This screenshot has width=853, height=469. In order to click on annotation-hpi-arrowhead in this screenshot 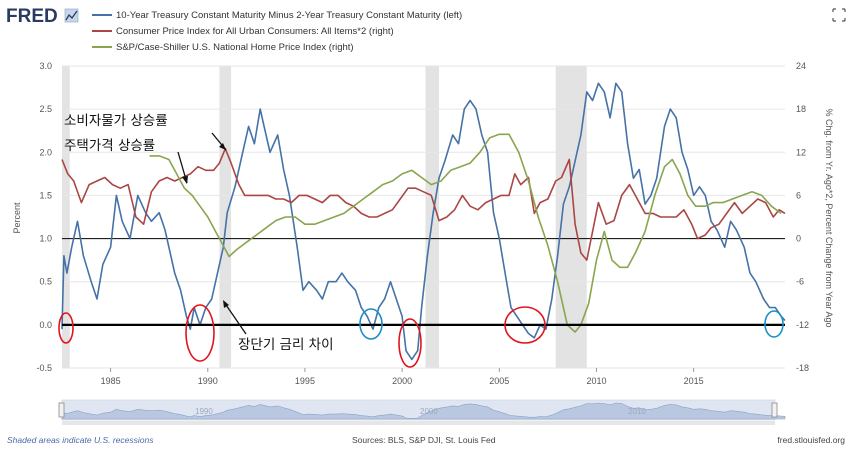, I will do `click(185, 180)`.